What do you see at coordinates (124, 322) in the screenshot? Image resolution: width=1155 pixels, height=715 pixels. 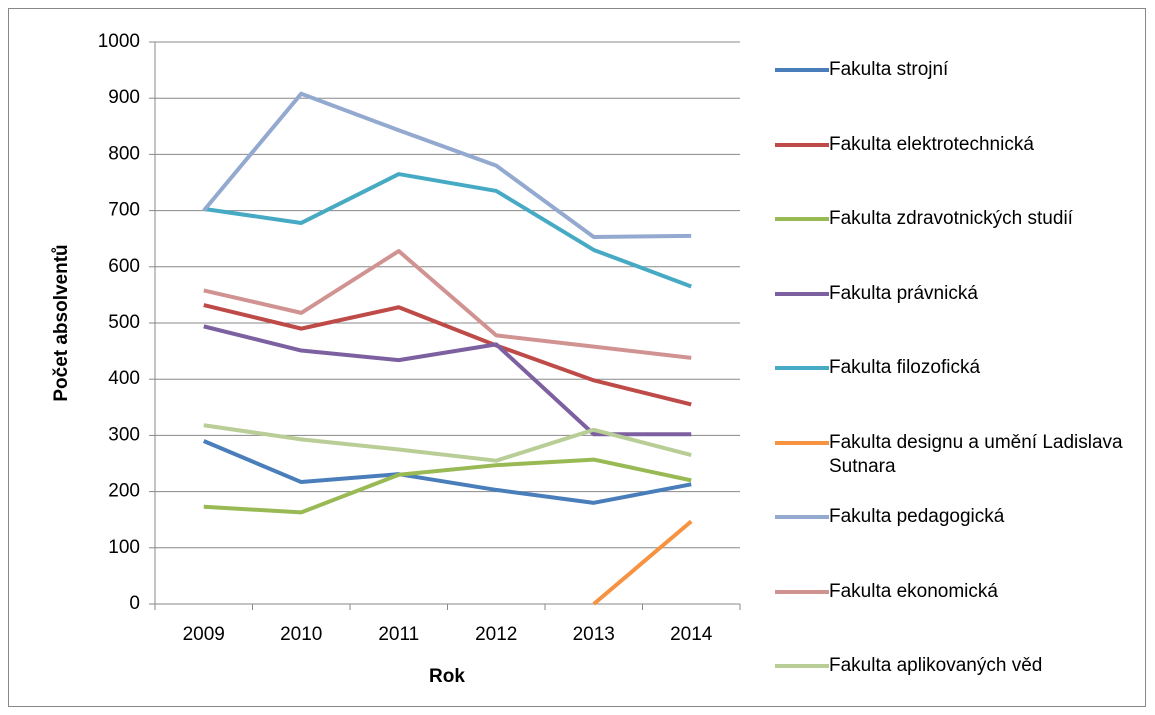 I see `y-tick-label: 500` at bounding box center [124, 322].